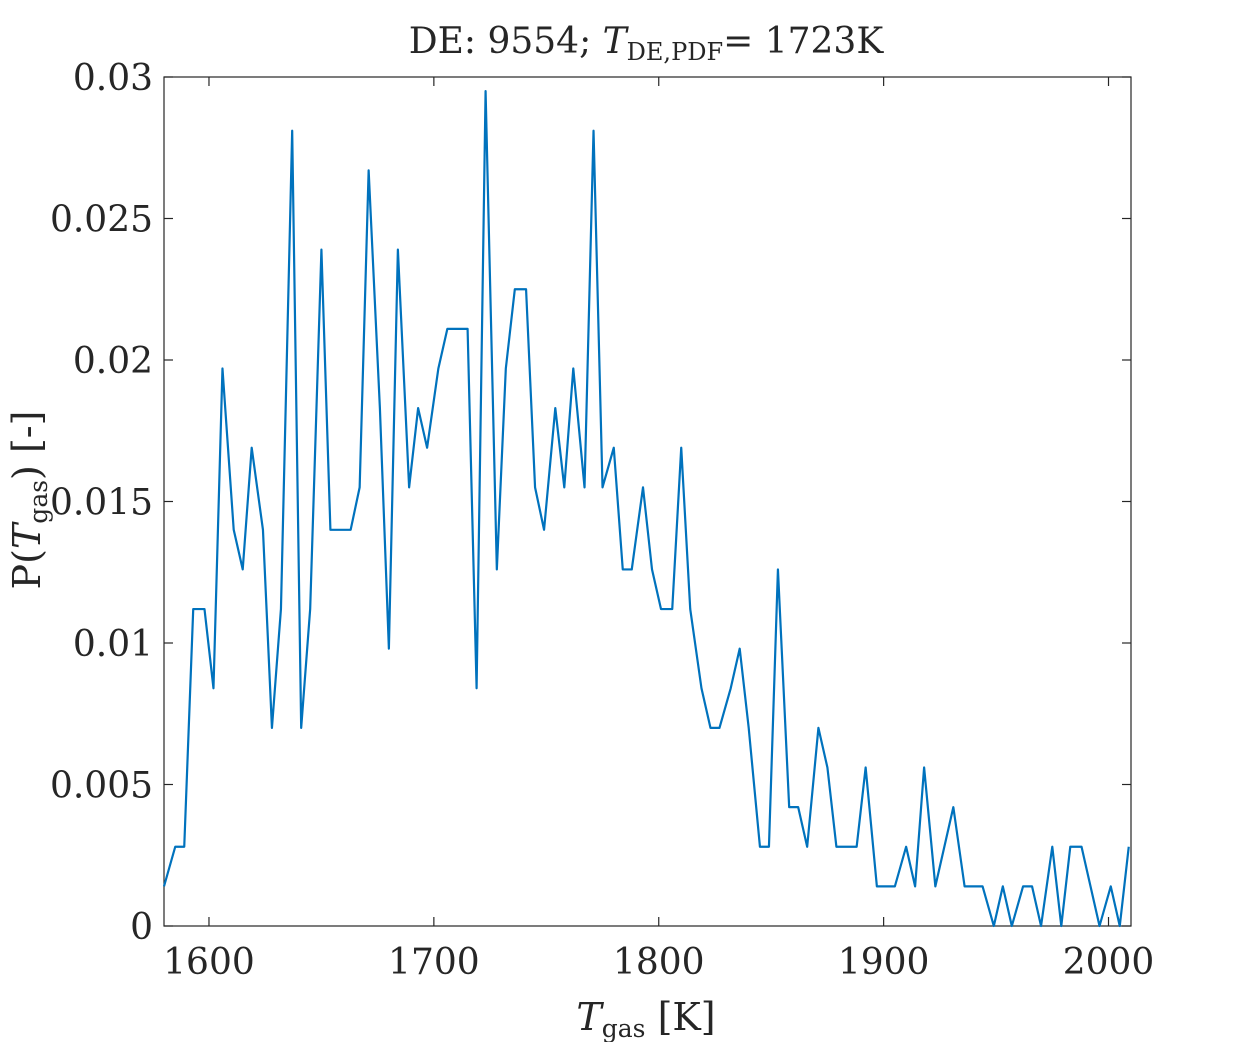  Describe the element at coordinates (1109, 962) in the screenshot. I see `x-tick-label: 2000` at that location.